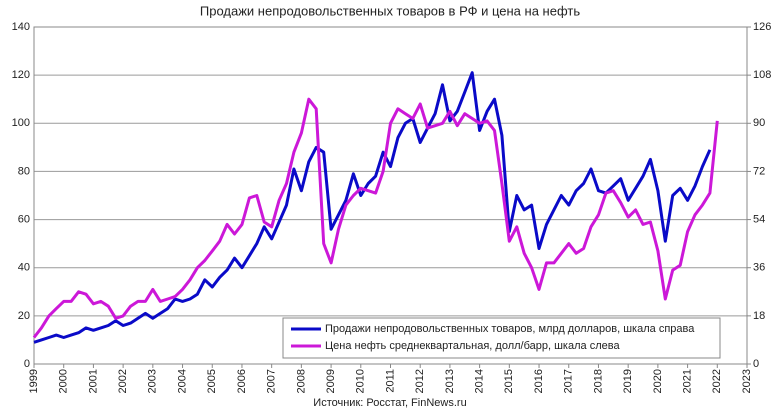 The width and height of the screenshot is (780, 412). Describe the element at coordinates (389, 403) in the screenshot. I see `source: Источник: Росстат, FinNews.ru` at that location.